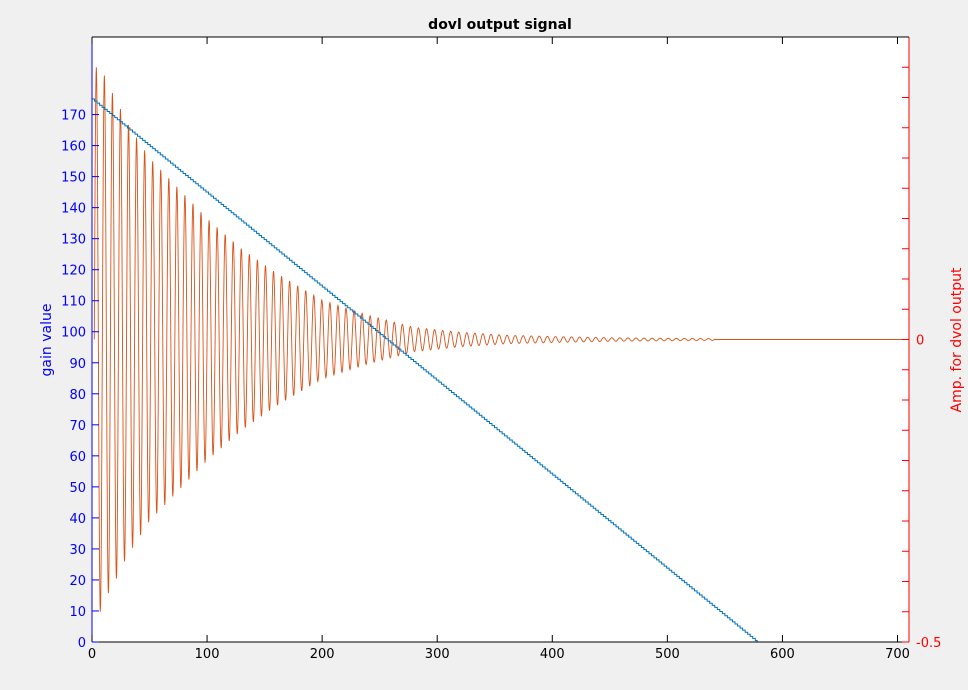  What do you see at coordinates (82, 643) in the screenshot?
I see `left-tick-label: 0` at bounding box center [82, 643].